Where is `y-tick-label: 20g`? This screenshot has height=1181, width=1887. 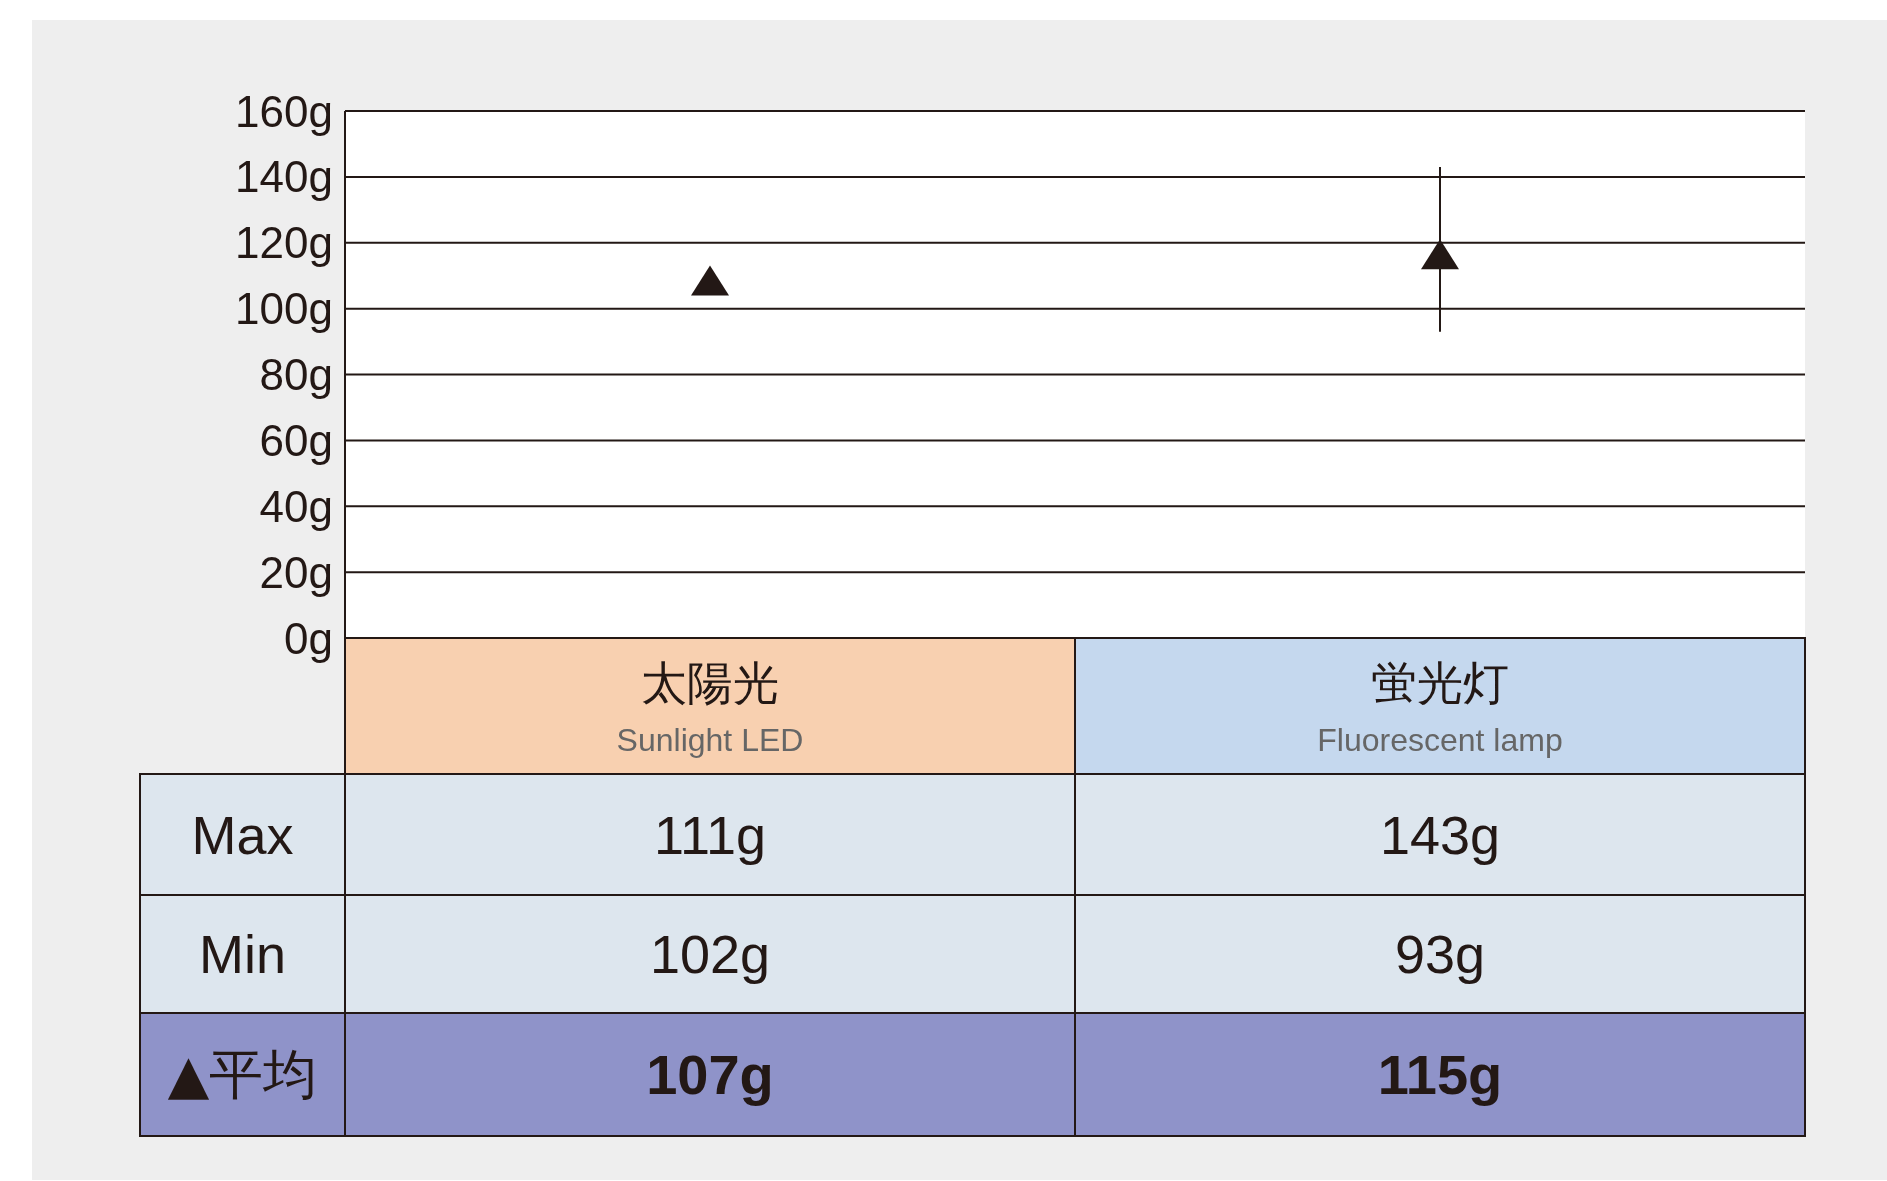
y-tick-label: 20g is located at coordinates (296, 572).